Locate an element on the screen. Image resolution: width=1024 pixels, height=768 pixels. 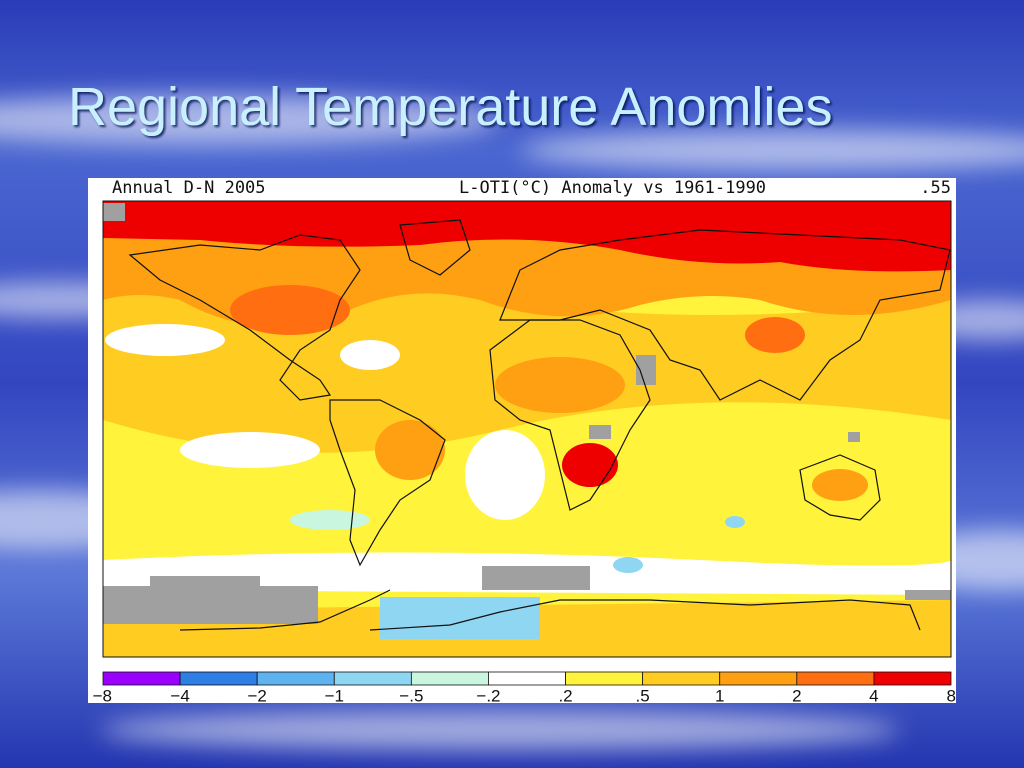
colorbar-label: −2 is located at coordinates (256, 695).